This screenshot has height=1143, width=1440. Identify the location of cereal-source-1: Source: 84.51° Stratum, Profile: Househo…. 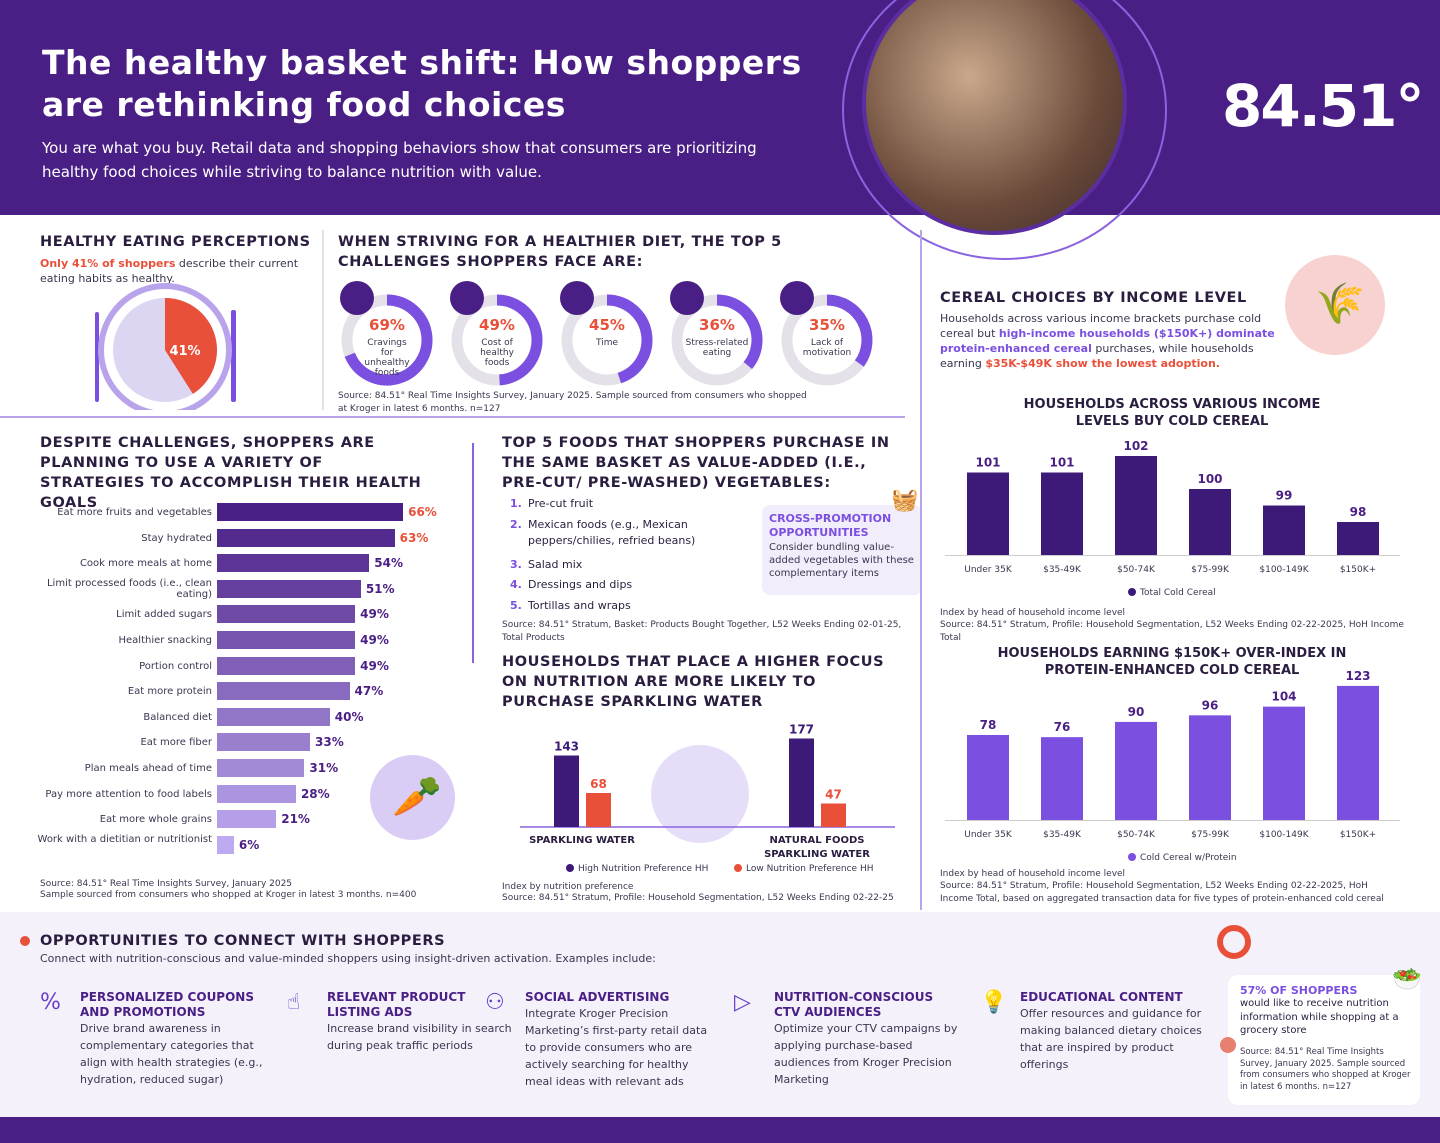
(1172, 631).